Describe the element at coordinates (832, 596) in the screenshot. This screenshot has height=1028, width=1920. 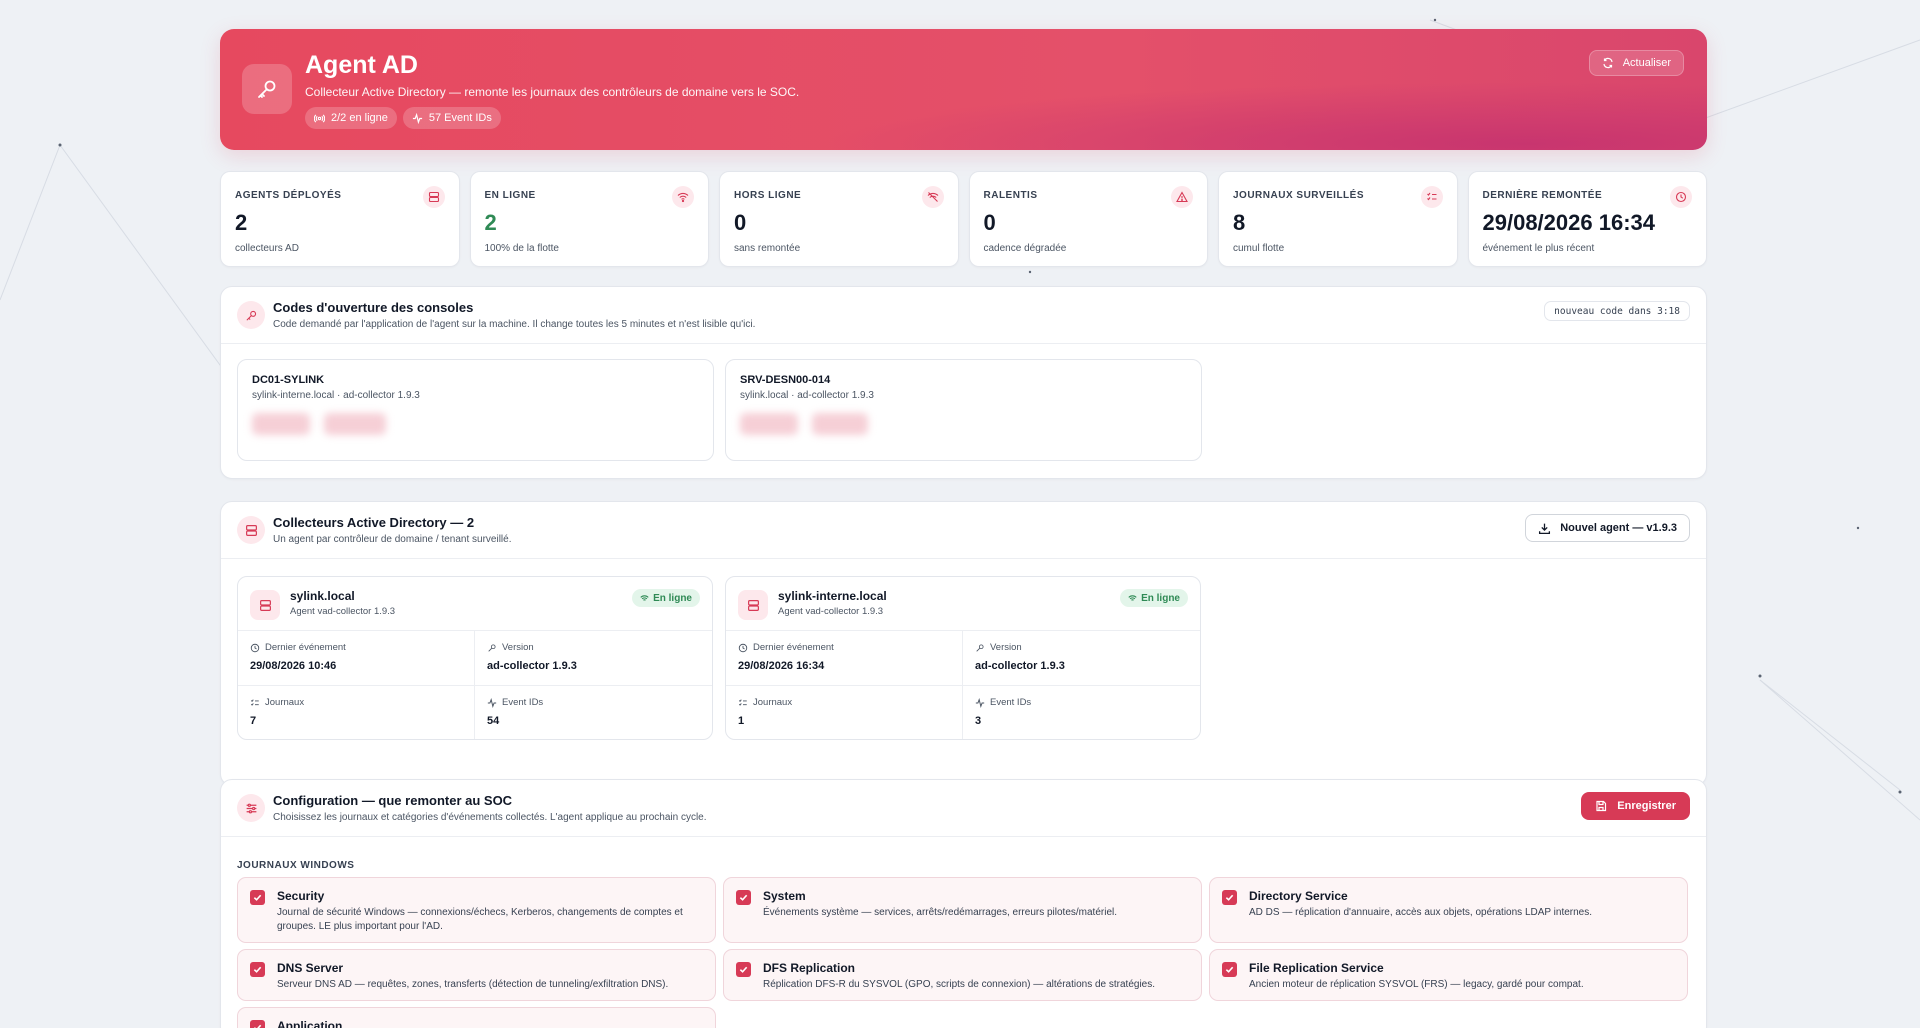
I see `collector-domain: sylink-interne.local` at that location.